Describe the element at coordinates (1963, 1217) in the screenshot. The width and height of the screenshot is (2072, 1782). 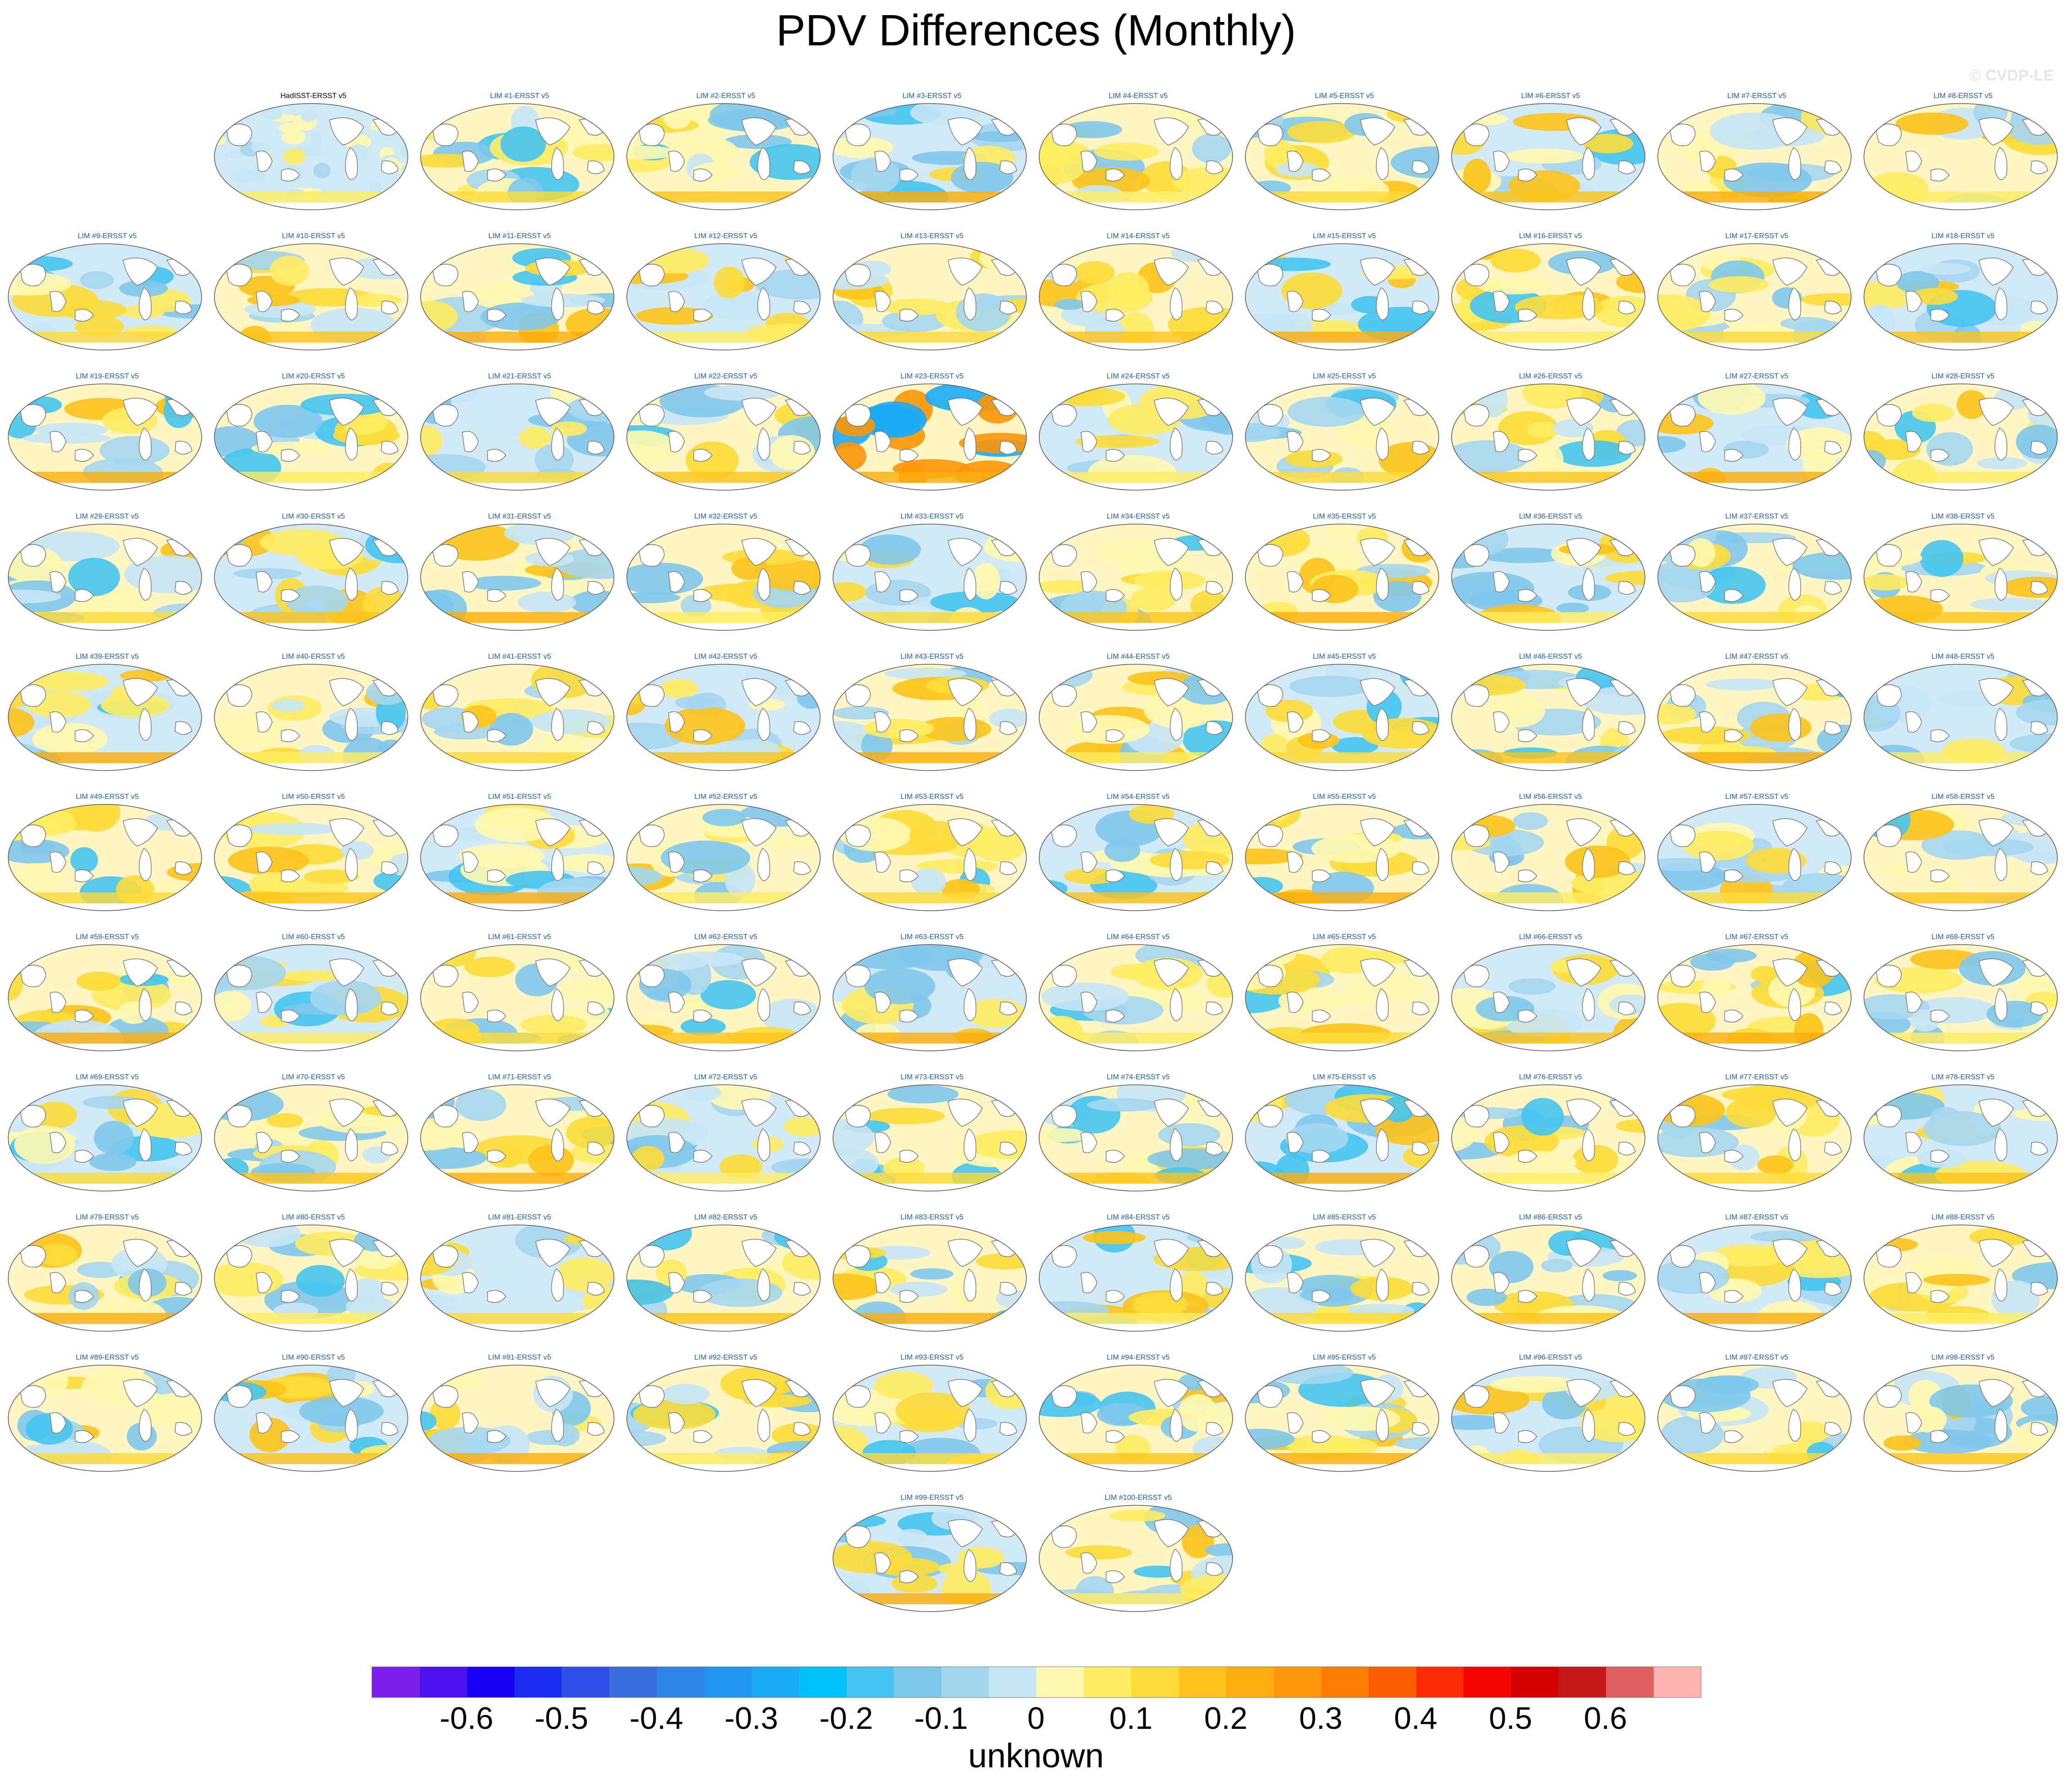
I see `panel-label: LIM #88-ERSST v5` at that location.